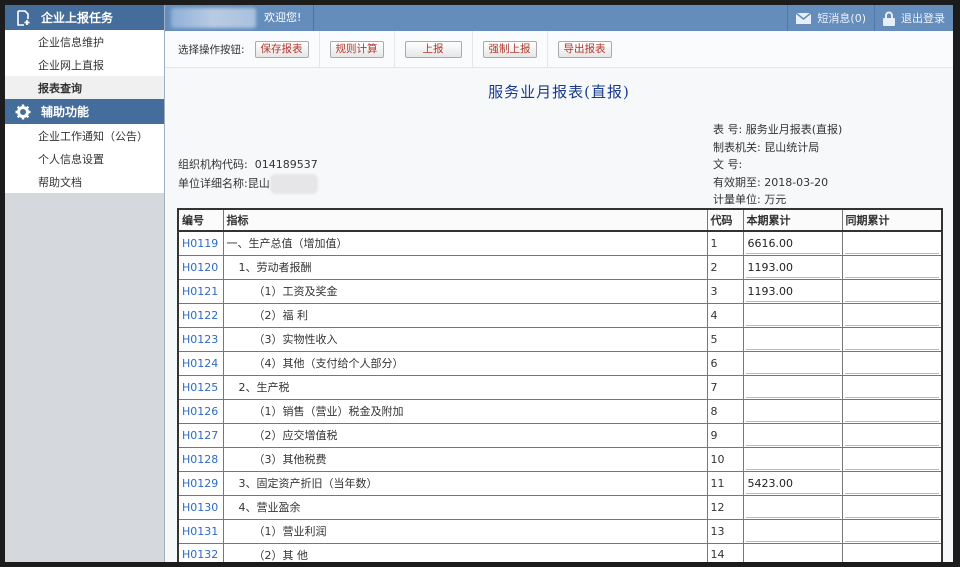 Image resolution: width=960 pixels, height=567 pixels. I want to click on row-id-link: H0127, so click(200, 435).